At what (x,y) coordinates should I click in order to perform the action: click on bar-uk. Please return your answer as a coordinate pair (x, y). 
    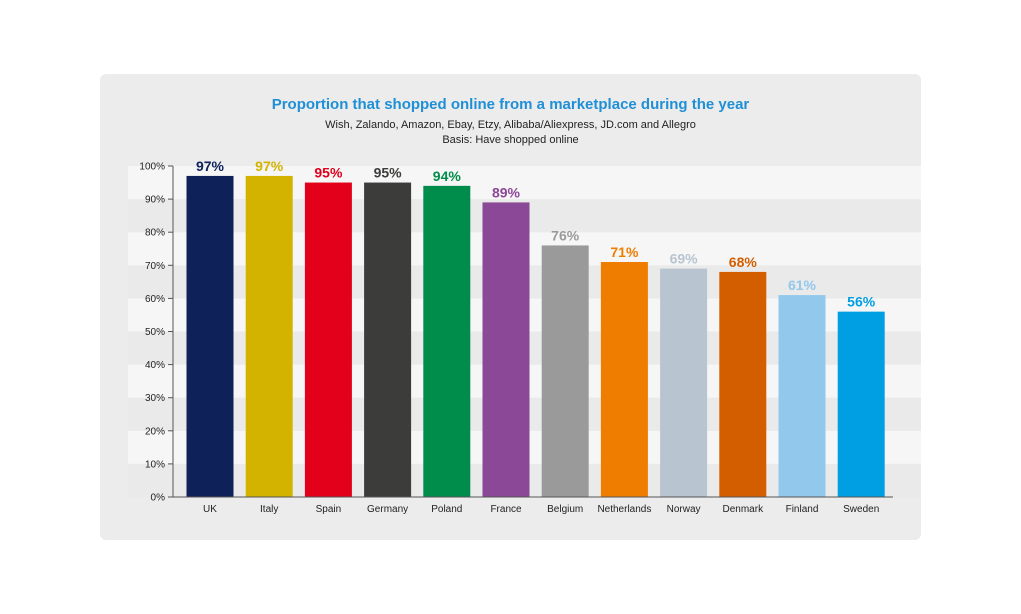
    Looking at the image, I should click on (210, 336).